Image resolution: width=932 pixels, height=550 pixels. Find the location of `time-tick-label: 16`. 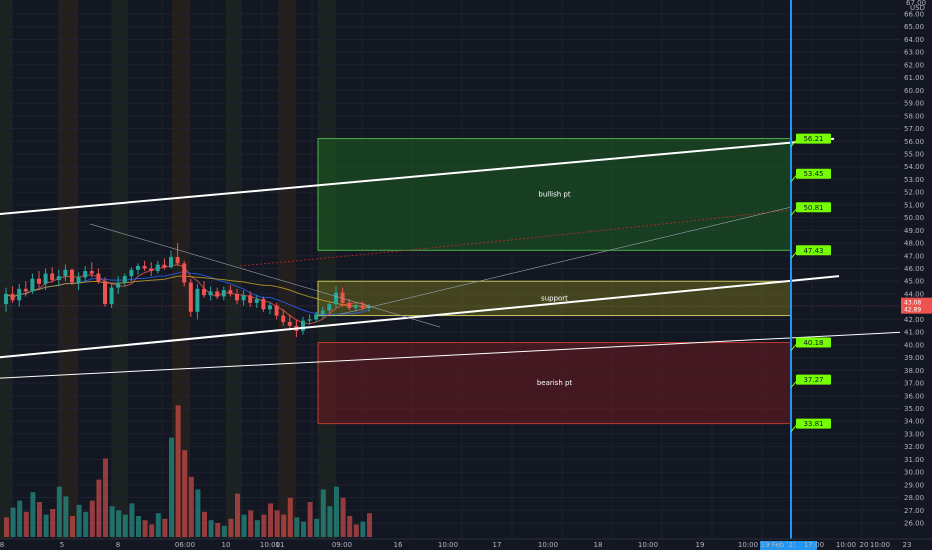

time-tick-label: 16 is located at coordinates (398, 545).